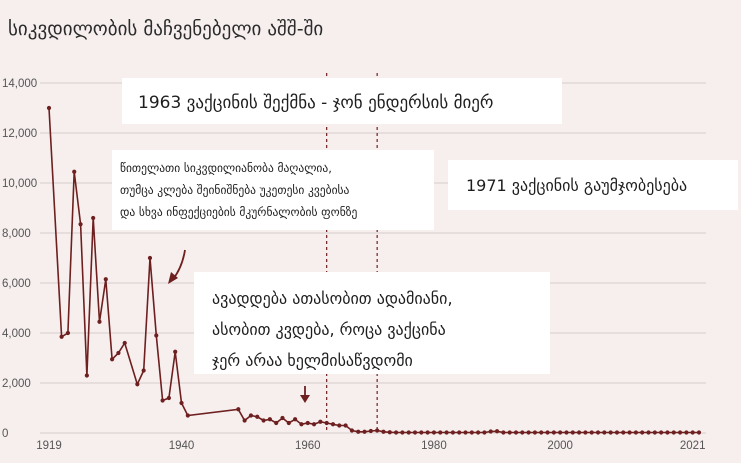 Image resolution: width=741 pixels, height=463 pixels. I want to click on data-point-1969, so click(364, 431).